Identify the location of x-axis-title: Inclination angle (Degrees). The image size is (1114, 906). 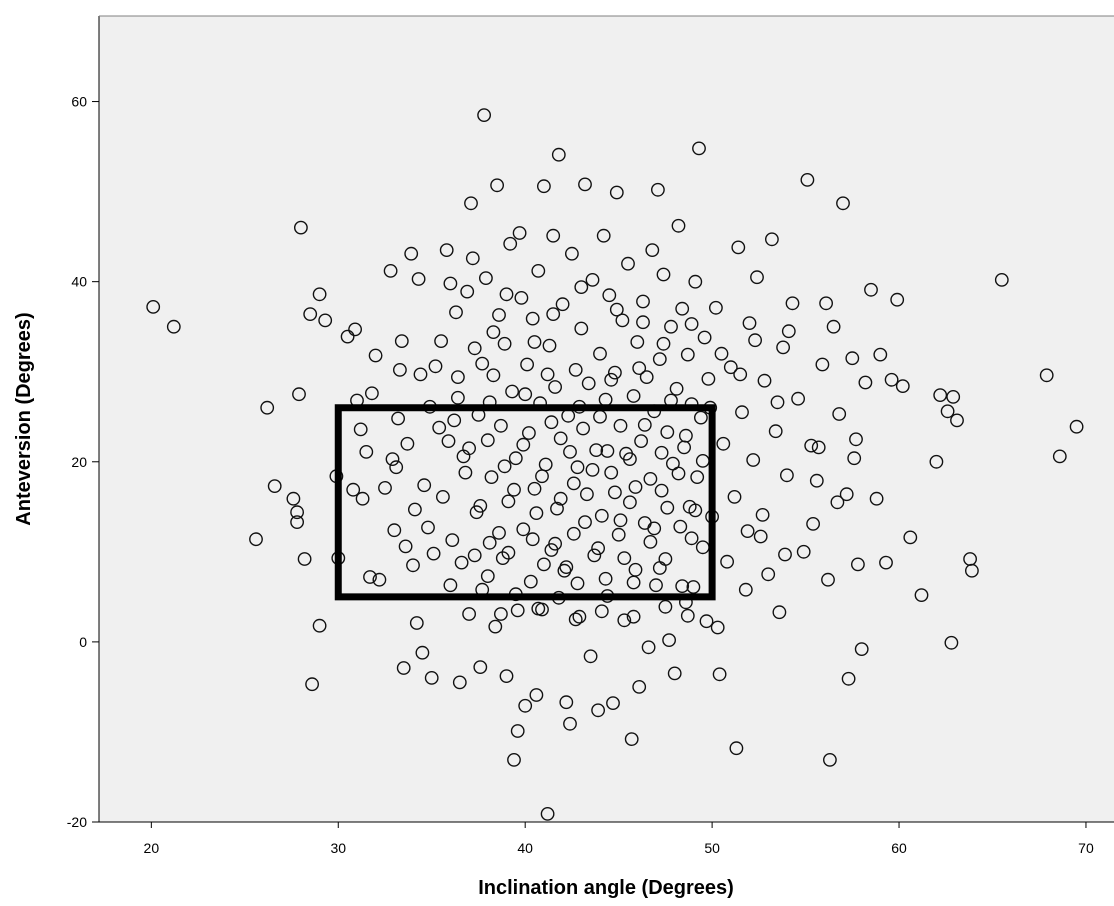
(606, 888).